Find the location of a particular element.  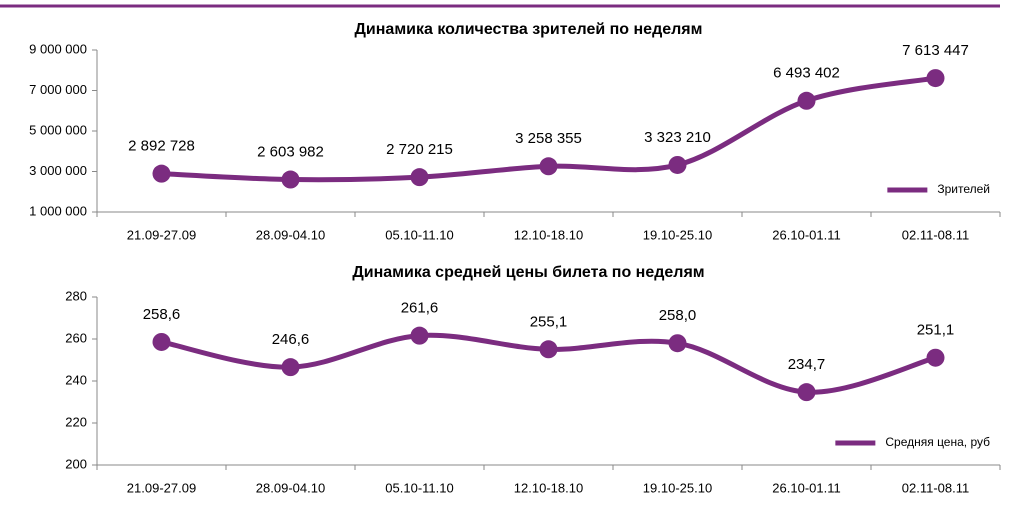

data-label: 258,6 is located at coordinates (162, 314).